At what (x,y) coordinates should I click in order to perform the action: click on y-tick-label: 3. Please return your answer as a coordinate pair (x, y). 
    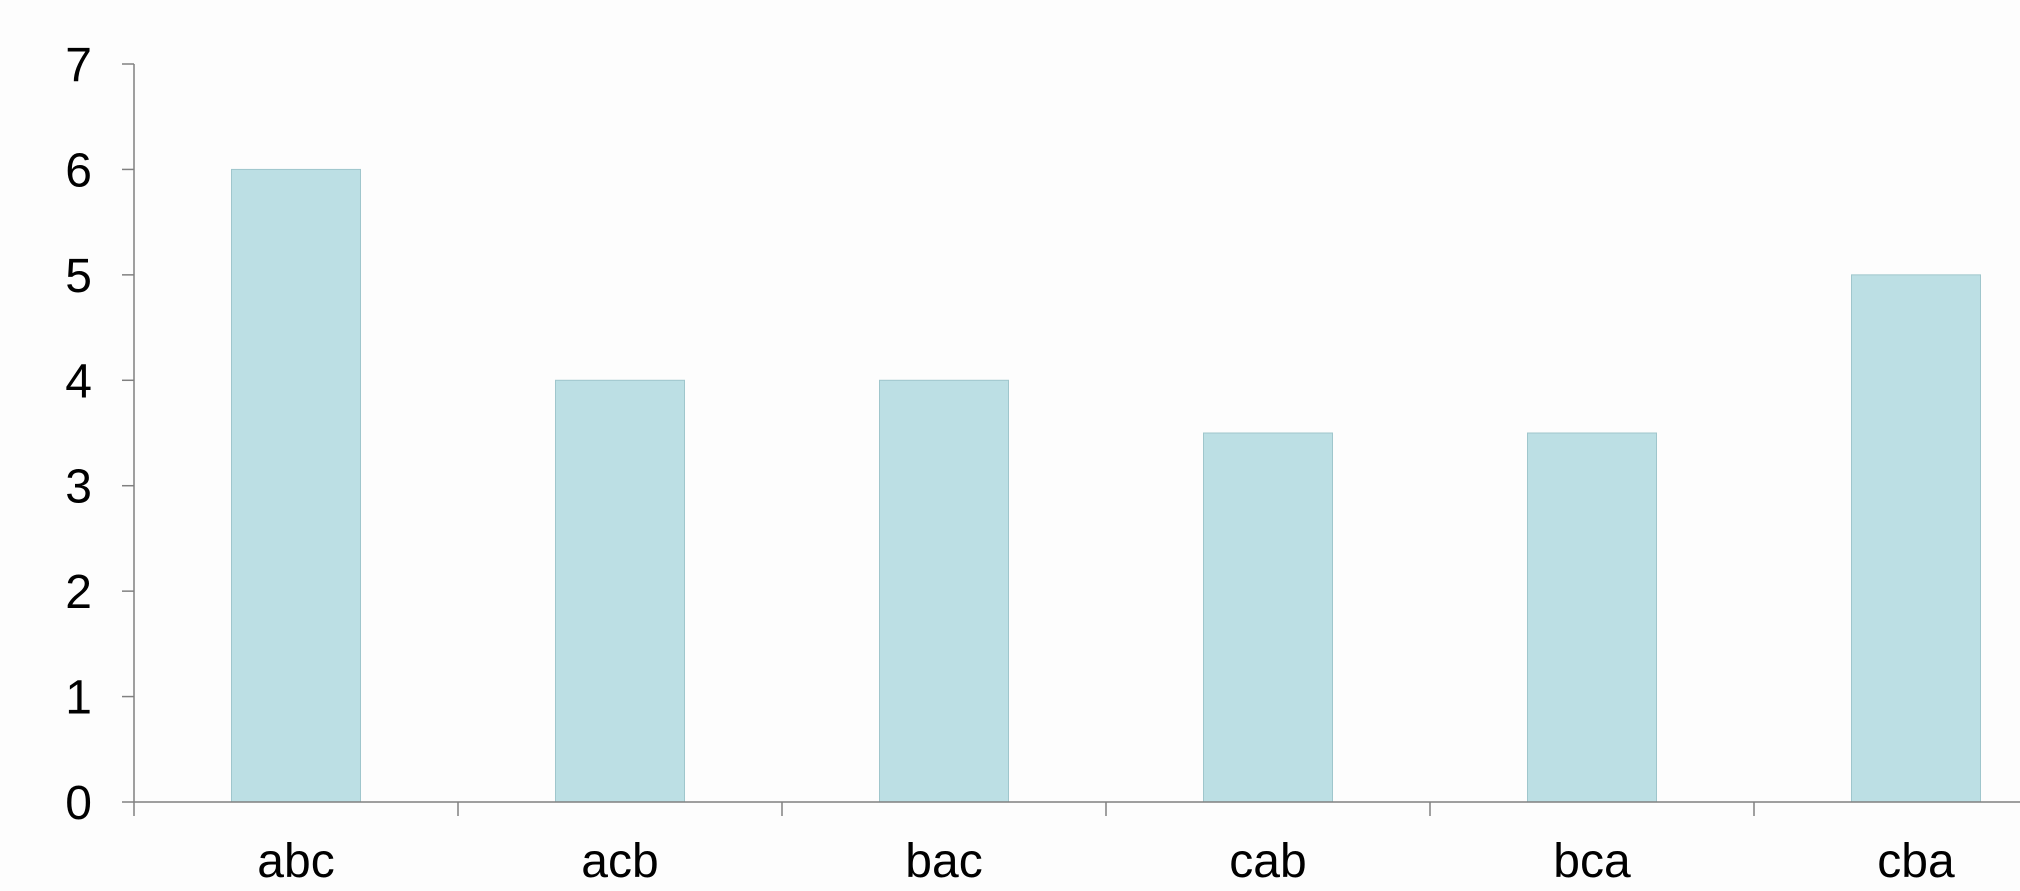
    Looking at the image, I should click on (78, 487).